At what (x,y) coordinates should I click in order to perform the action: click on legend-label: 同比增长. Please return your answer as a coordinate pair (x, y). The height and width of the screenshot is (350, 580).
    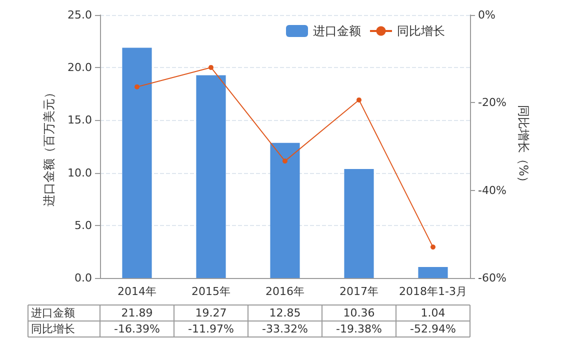
    Looking at the image, I should click on (421, 31).